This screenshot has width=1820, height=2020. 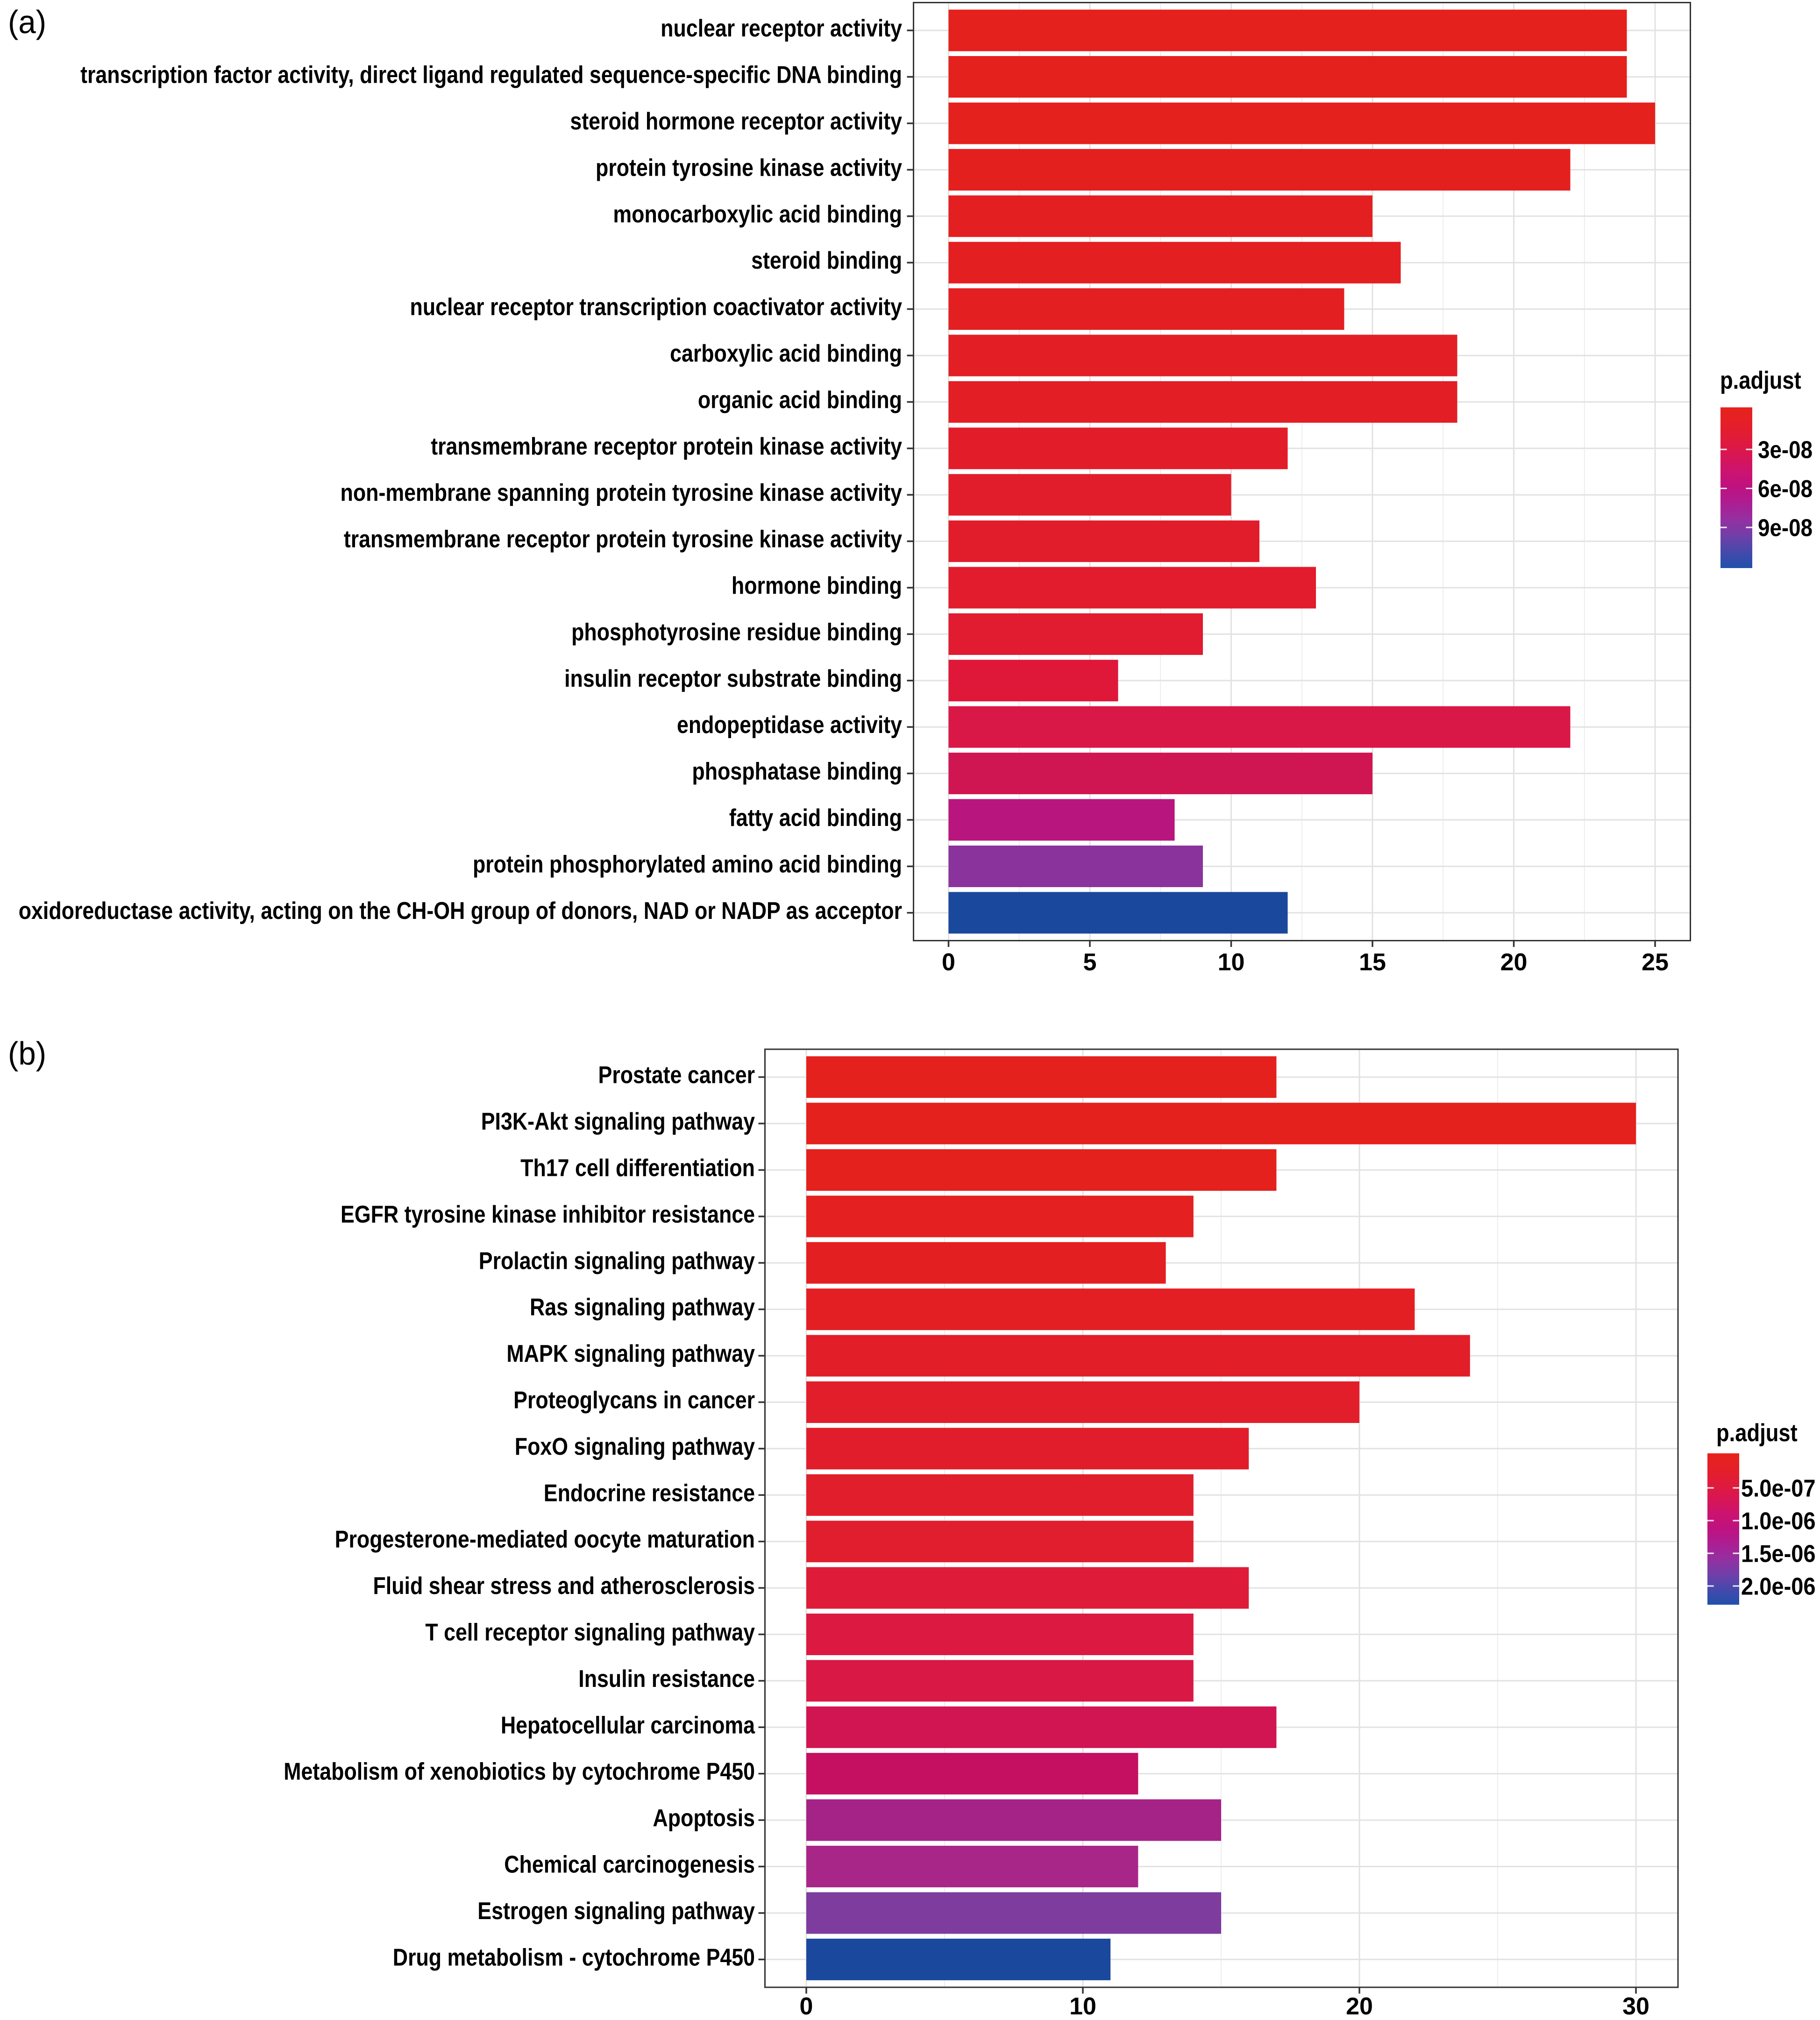 I want to click on svg-text: nuclear receptor activity, so click(x=781, y=28).